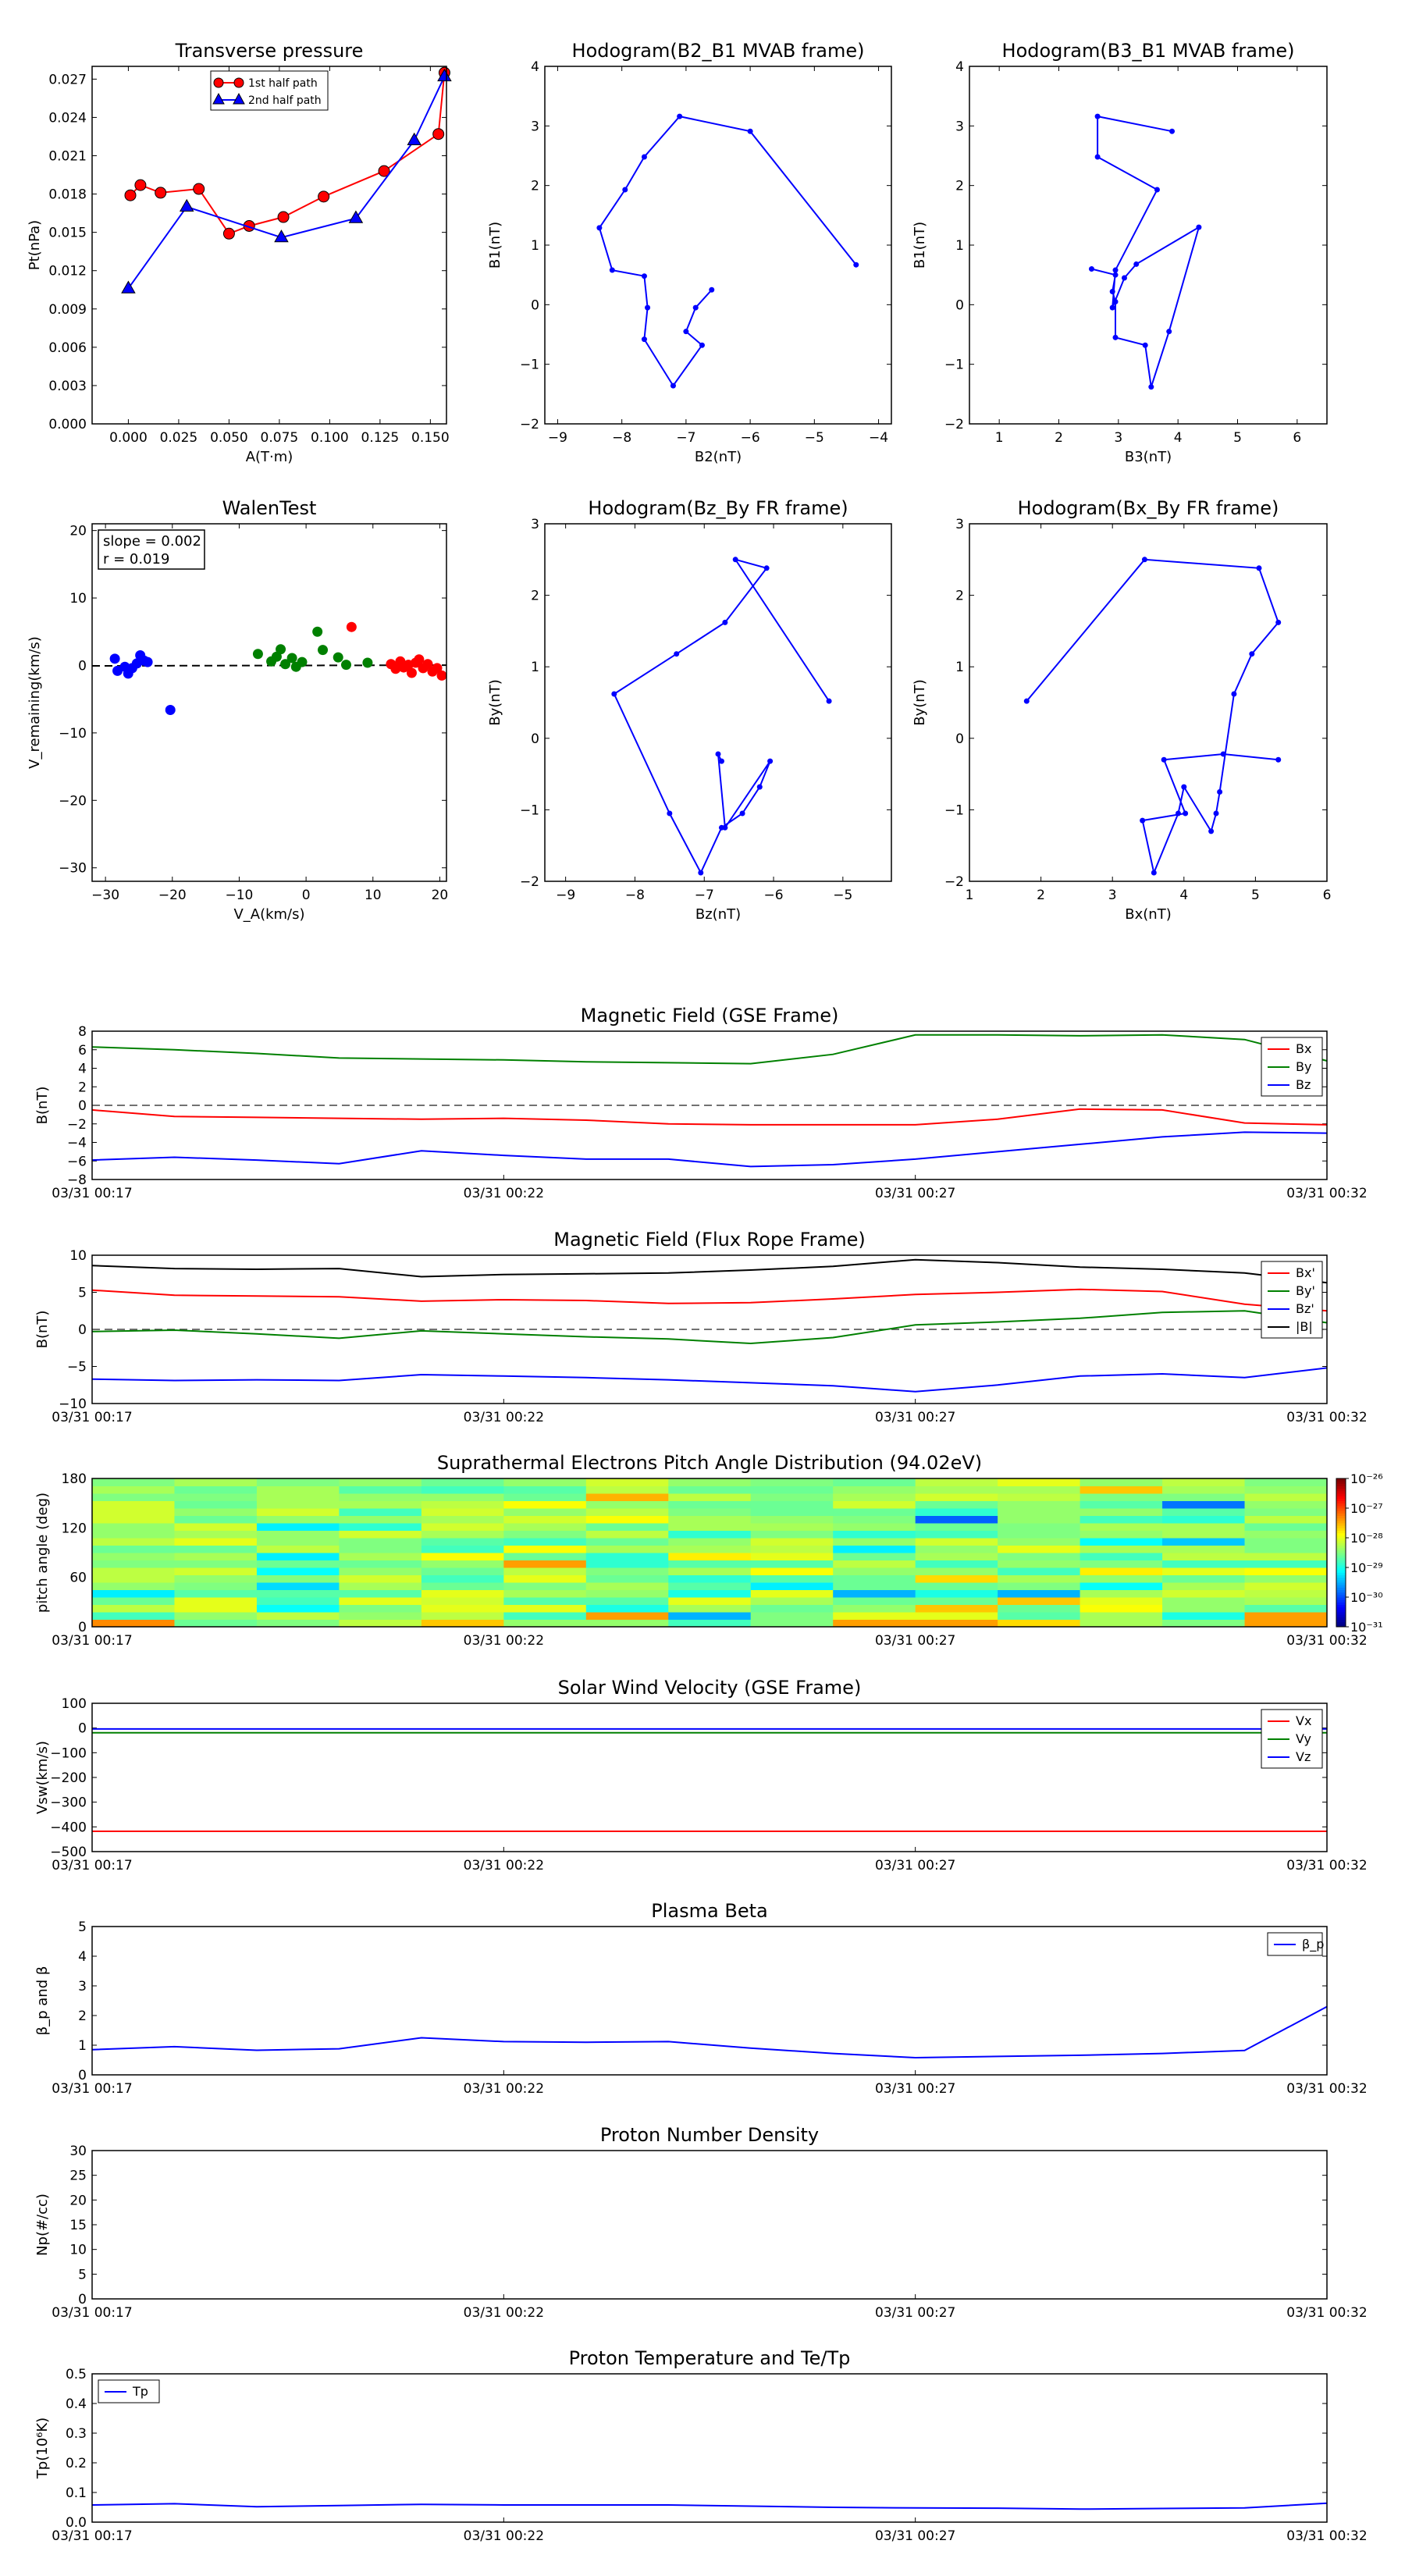 This screenshot has width=1405, height=2576. Describe the element at coordinates (495, 702) in the screenshot. I see `y-axis-label: By(nT)` at that location.